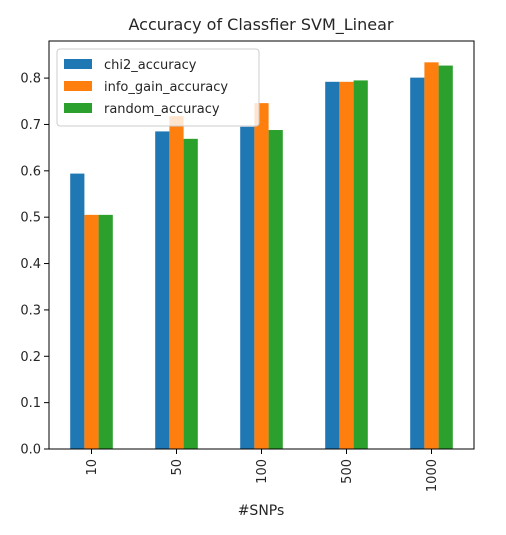  What do you see at coordinates (166, 87) in the screenshot?
I see `legend-label-info_gain_accuracy: info_gain_accuracy` at bounding box center [166, 87].